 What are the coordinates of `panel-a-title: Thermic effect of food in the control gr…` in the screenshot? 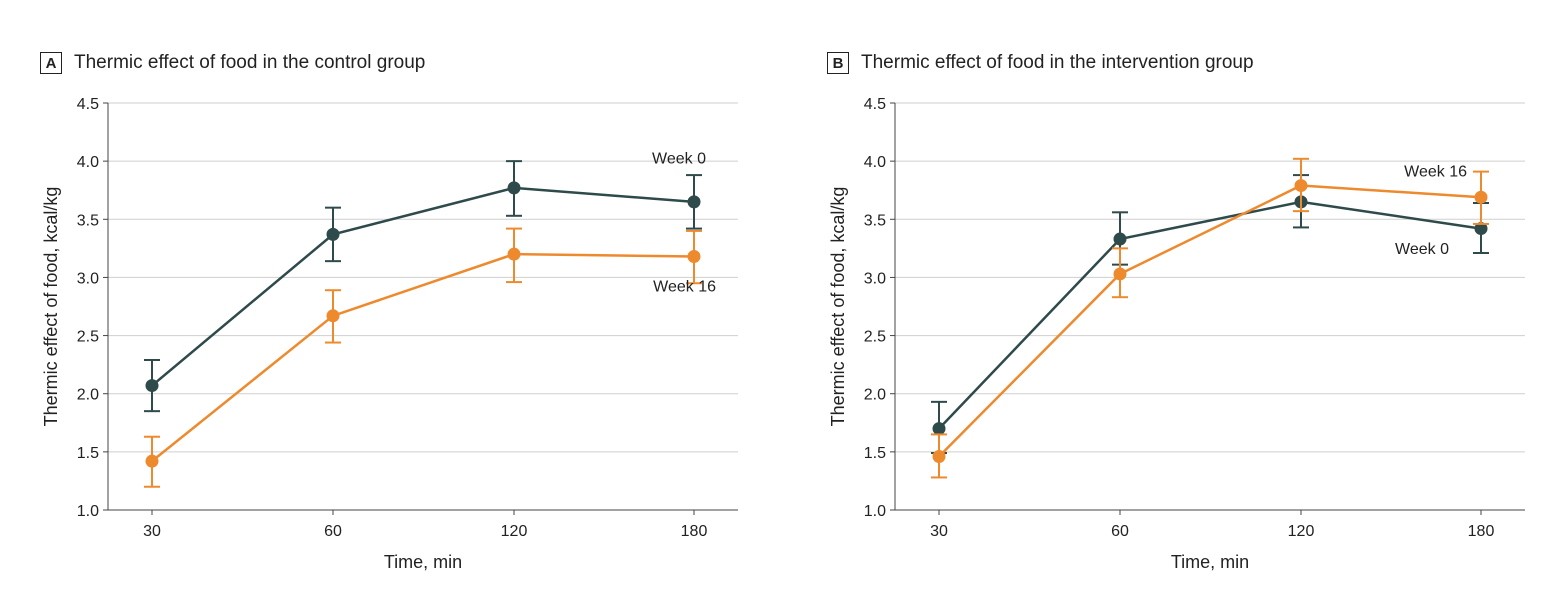 It's located at (250, 62).